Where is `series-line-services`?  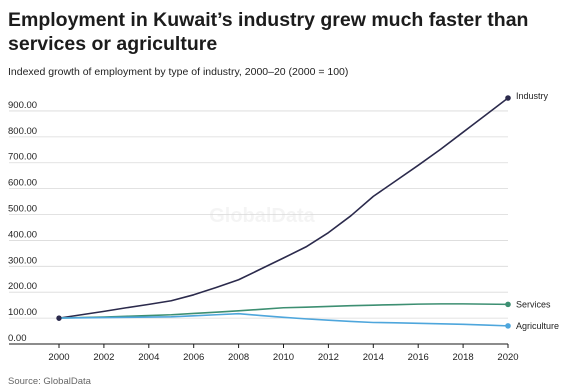
series-line-services is located at coordinates (283, 311).